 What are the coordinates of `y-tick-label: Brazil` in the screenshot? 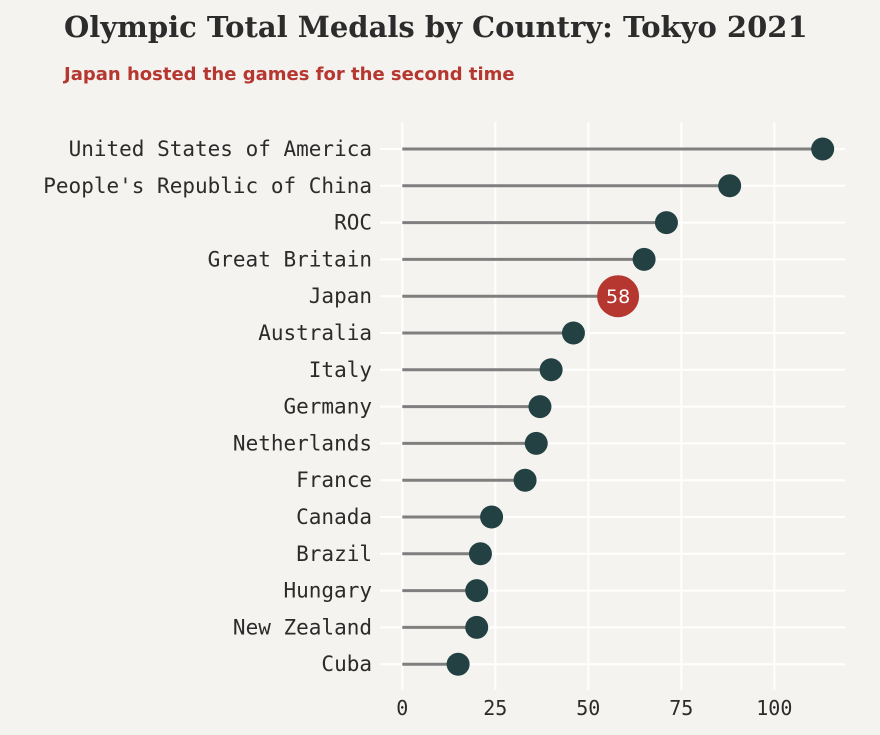 It's located at (334, 554).